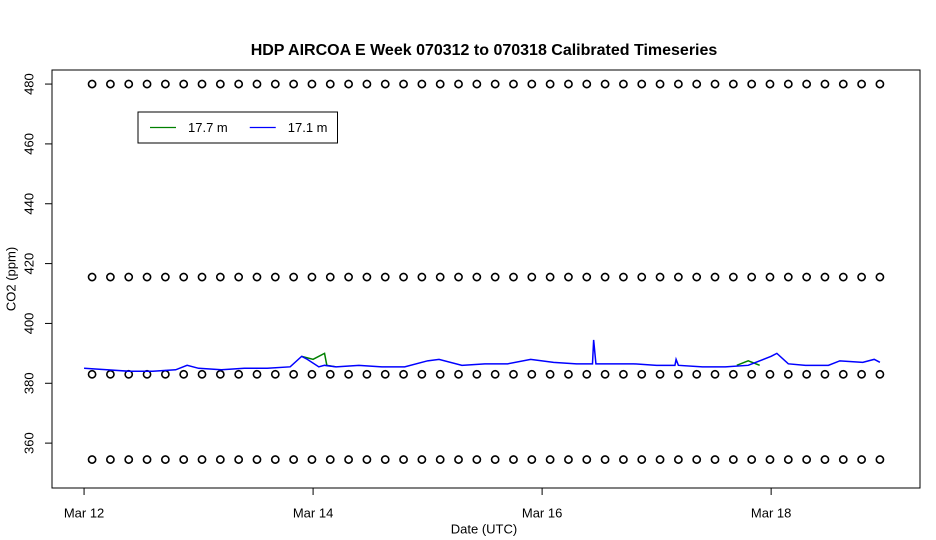  What do you see at coordinates (482, 356) in the screenshot?
I see `series-line` at bounding box center [482, 356].